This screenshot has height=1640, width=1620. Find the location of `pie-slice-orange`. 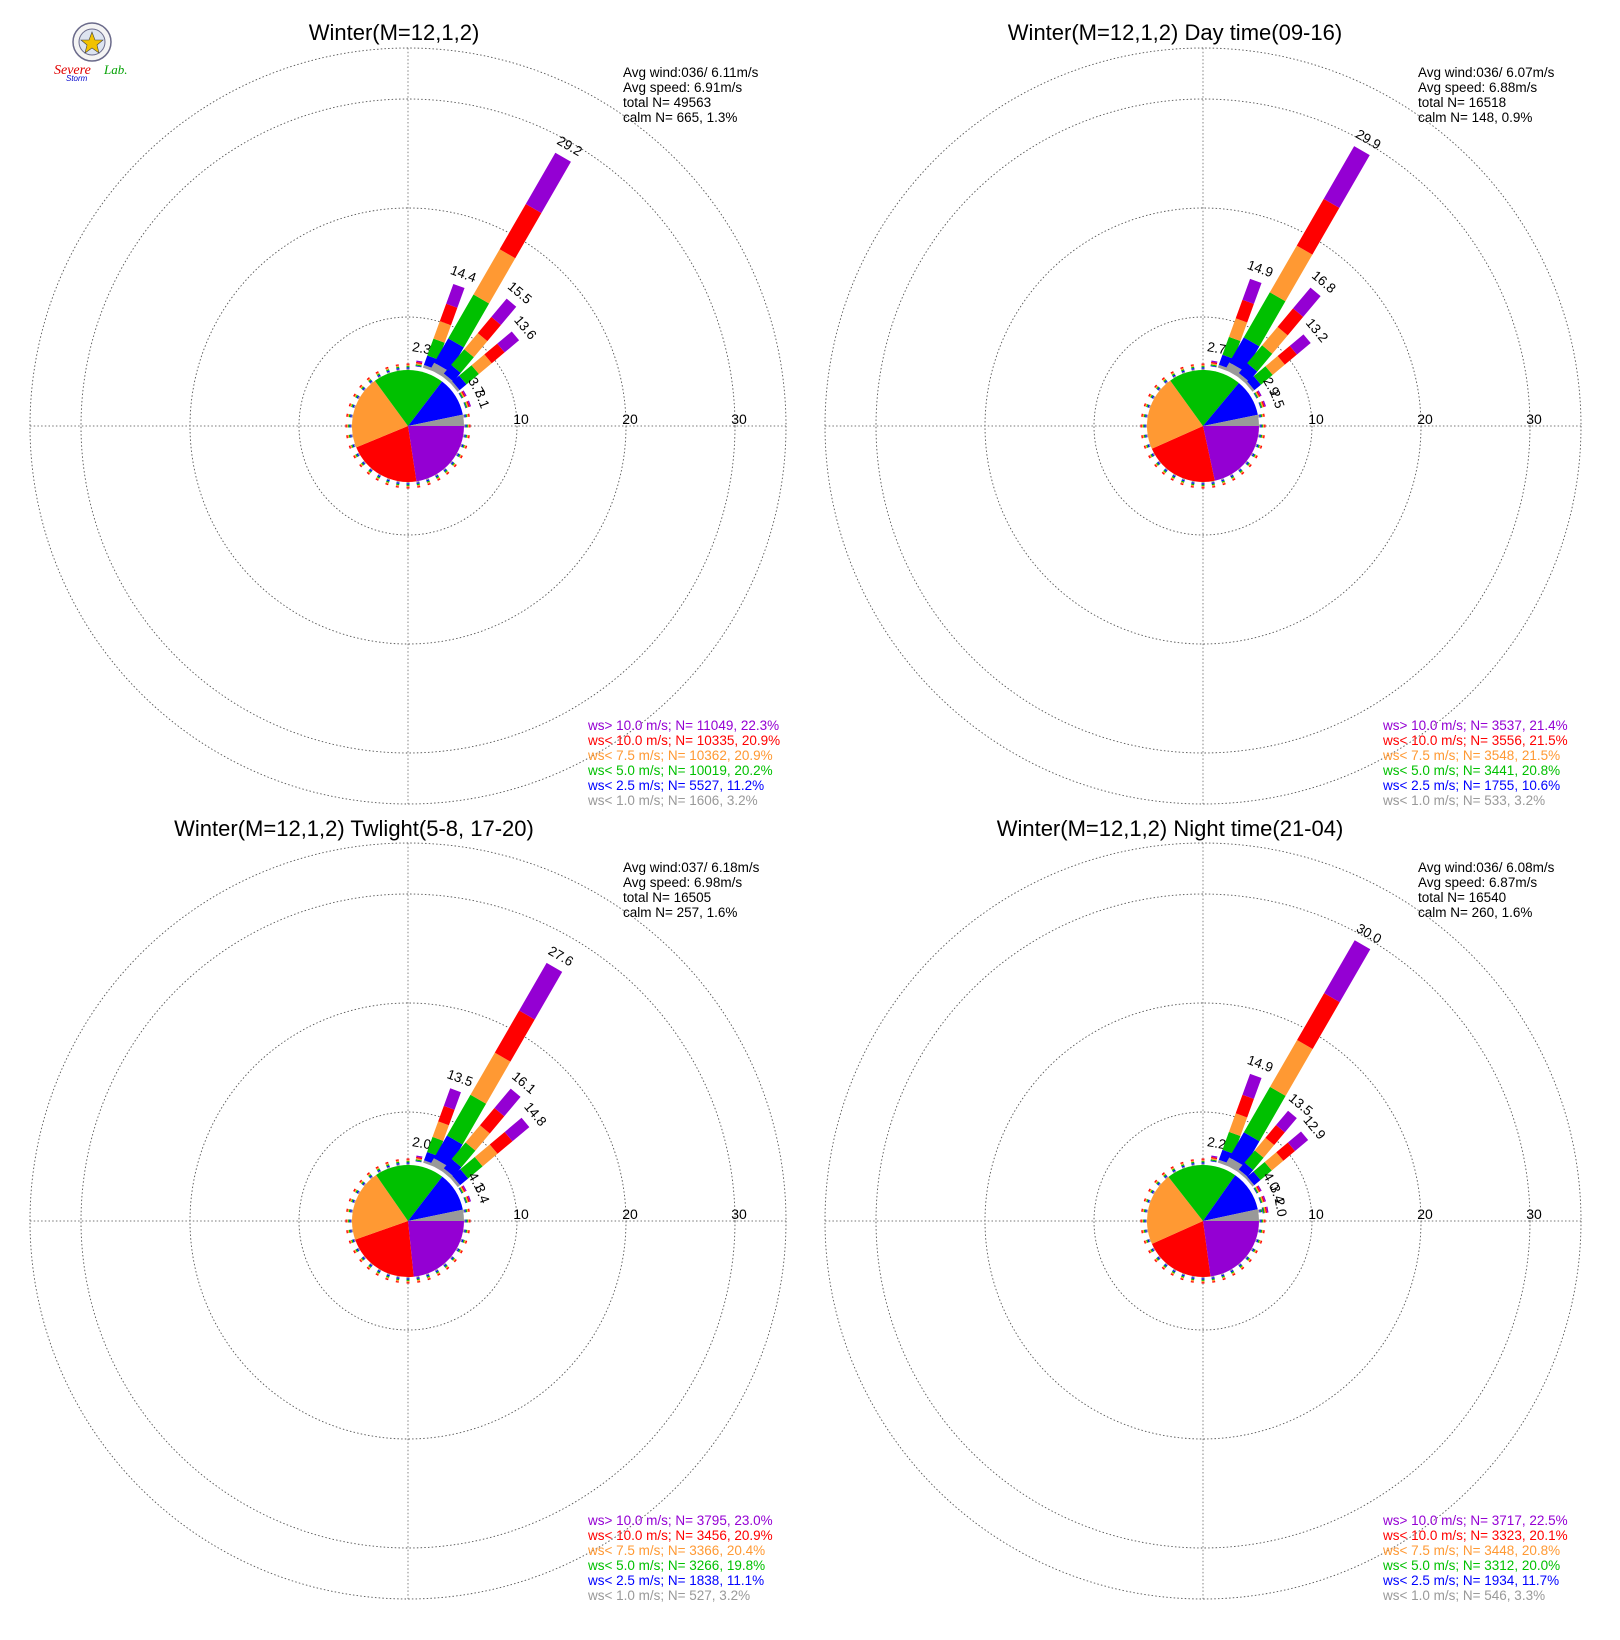

pie-slice-orange is located at coordinates (380, 1207).